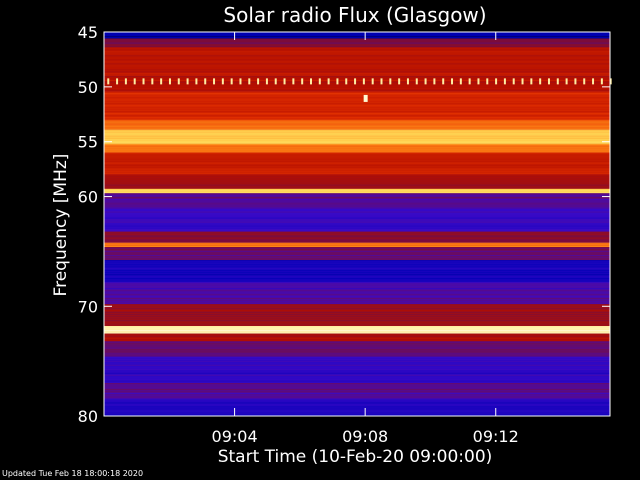 Image resolution: width=640 pixels, height=480 pixels. What do you see at coordinates (73, 473) in the screenshot?
I see `updated-timestamp: Updated Tue Feb 18 18:00:18 2020` at bounding box center [73, 473].